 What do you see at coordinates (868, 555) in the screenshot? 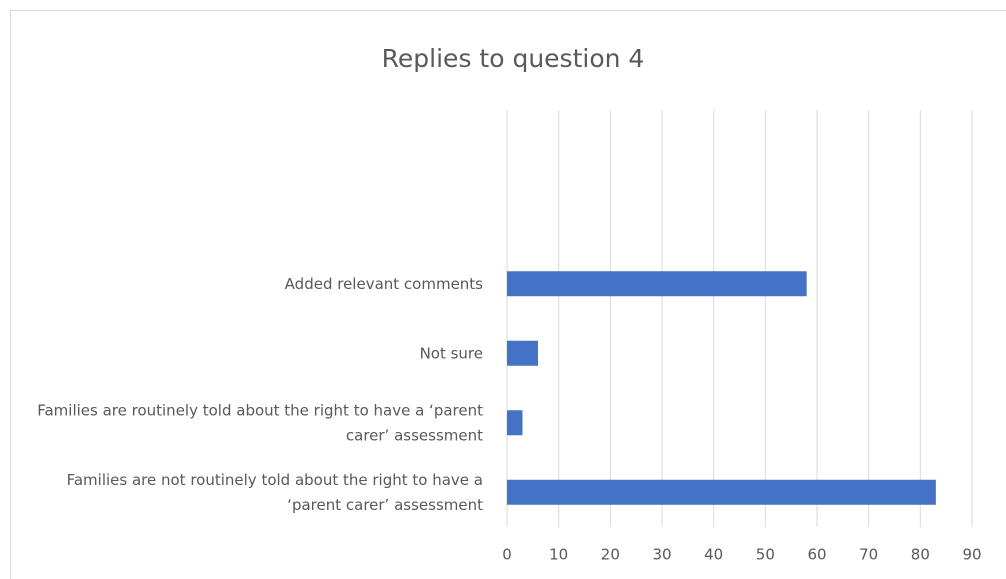
I see `x-tick-label: 70` at bounding box center [868, 555].